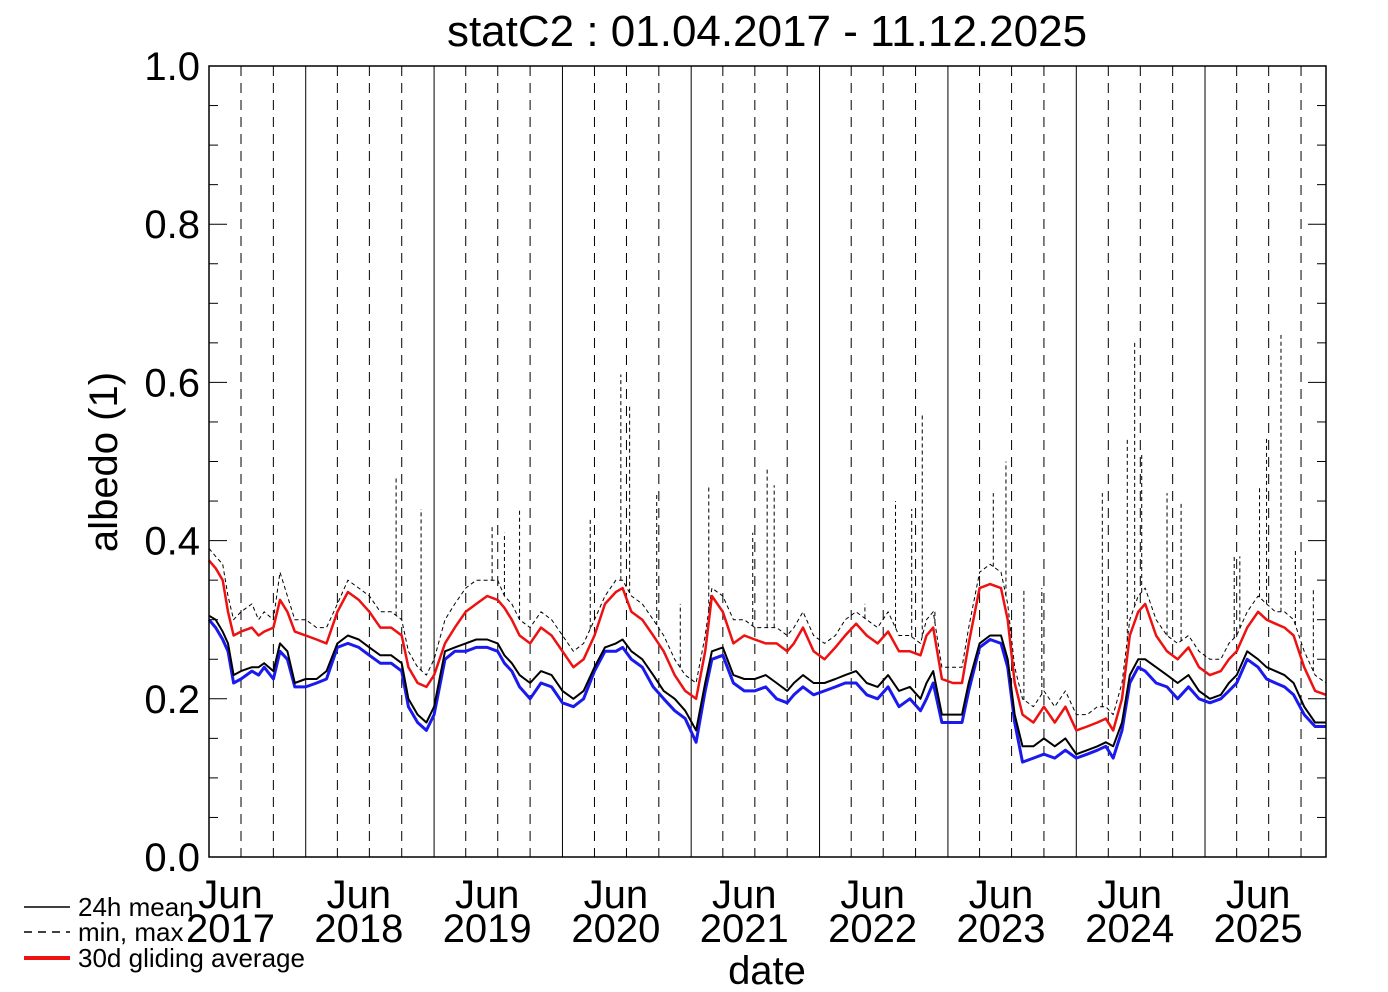  Describe the element at coordinates (872, 929) in the screenshot. I see `x-tick-year: 2022` at that location.